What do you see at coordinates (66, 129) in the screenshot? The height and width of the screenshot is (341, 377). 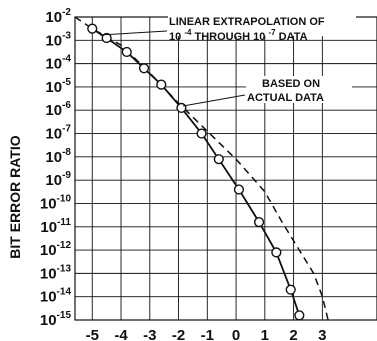 I see `y-tick-exponent: -7` at bounding box center [66, 129].